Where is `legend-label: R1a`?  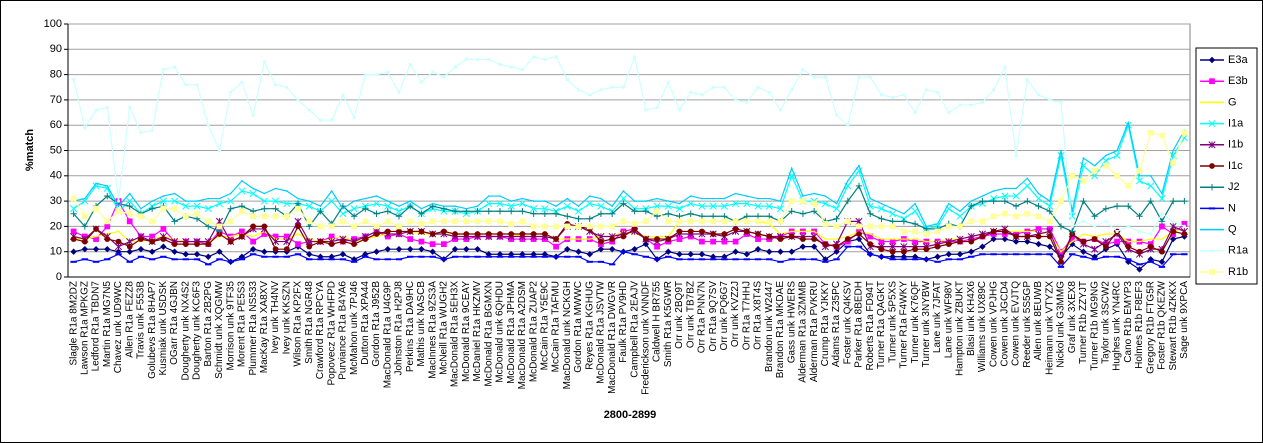 legend-label: R1a is located at coordinates (1238, 251).